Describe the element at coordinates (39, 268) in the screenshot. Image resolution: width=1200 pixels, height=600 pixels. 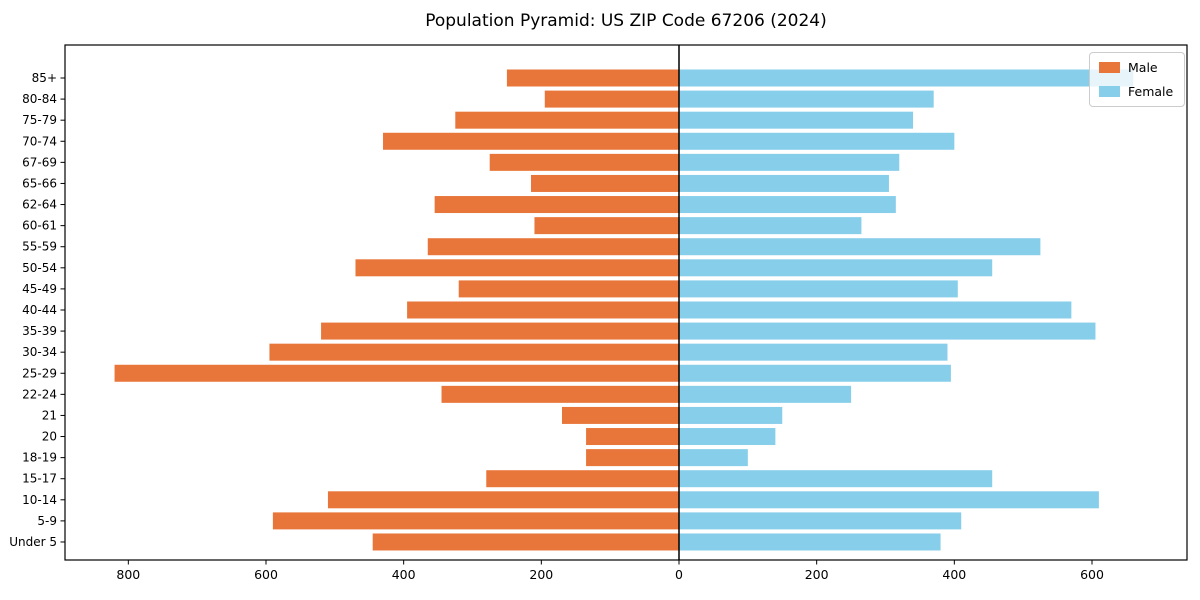
I see `y-tick-label: 50-54` at that location.